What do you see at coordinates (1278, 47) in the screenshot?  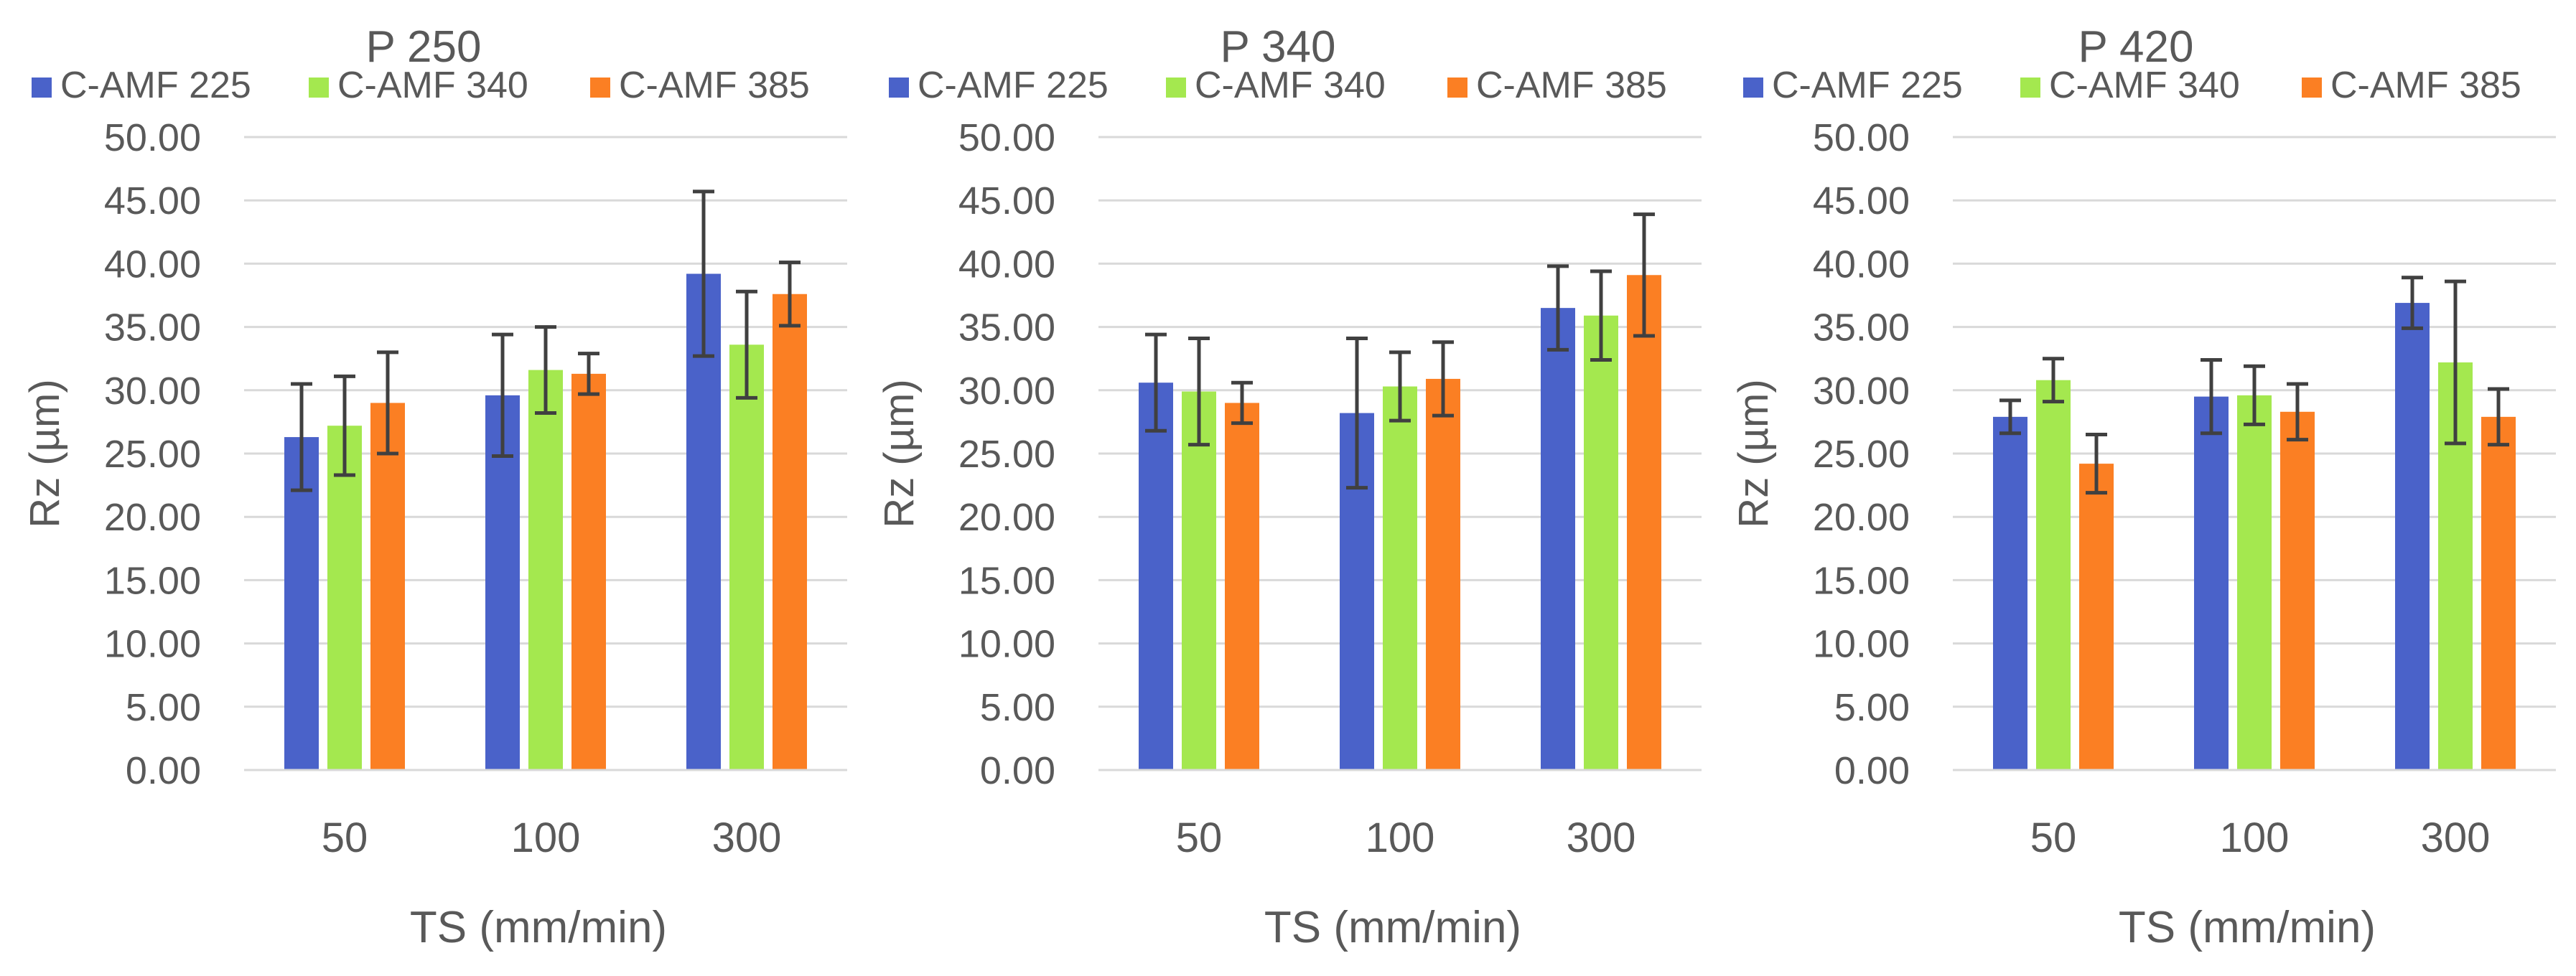 I see `chart-title: P 340` at bounding box center [1278, 47].